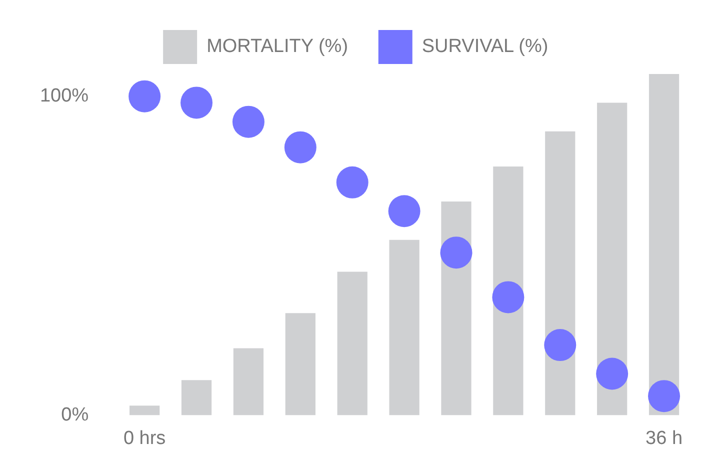 The height and width of the screenshot is (466, 706). I want to click on legend-label: MORTALITY (%), so click(277, 47).